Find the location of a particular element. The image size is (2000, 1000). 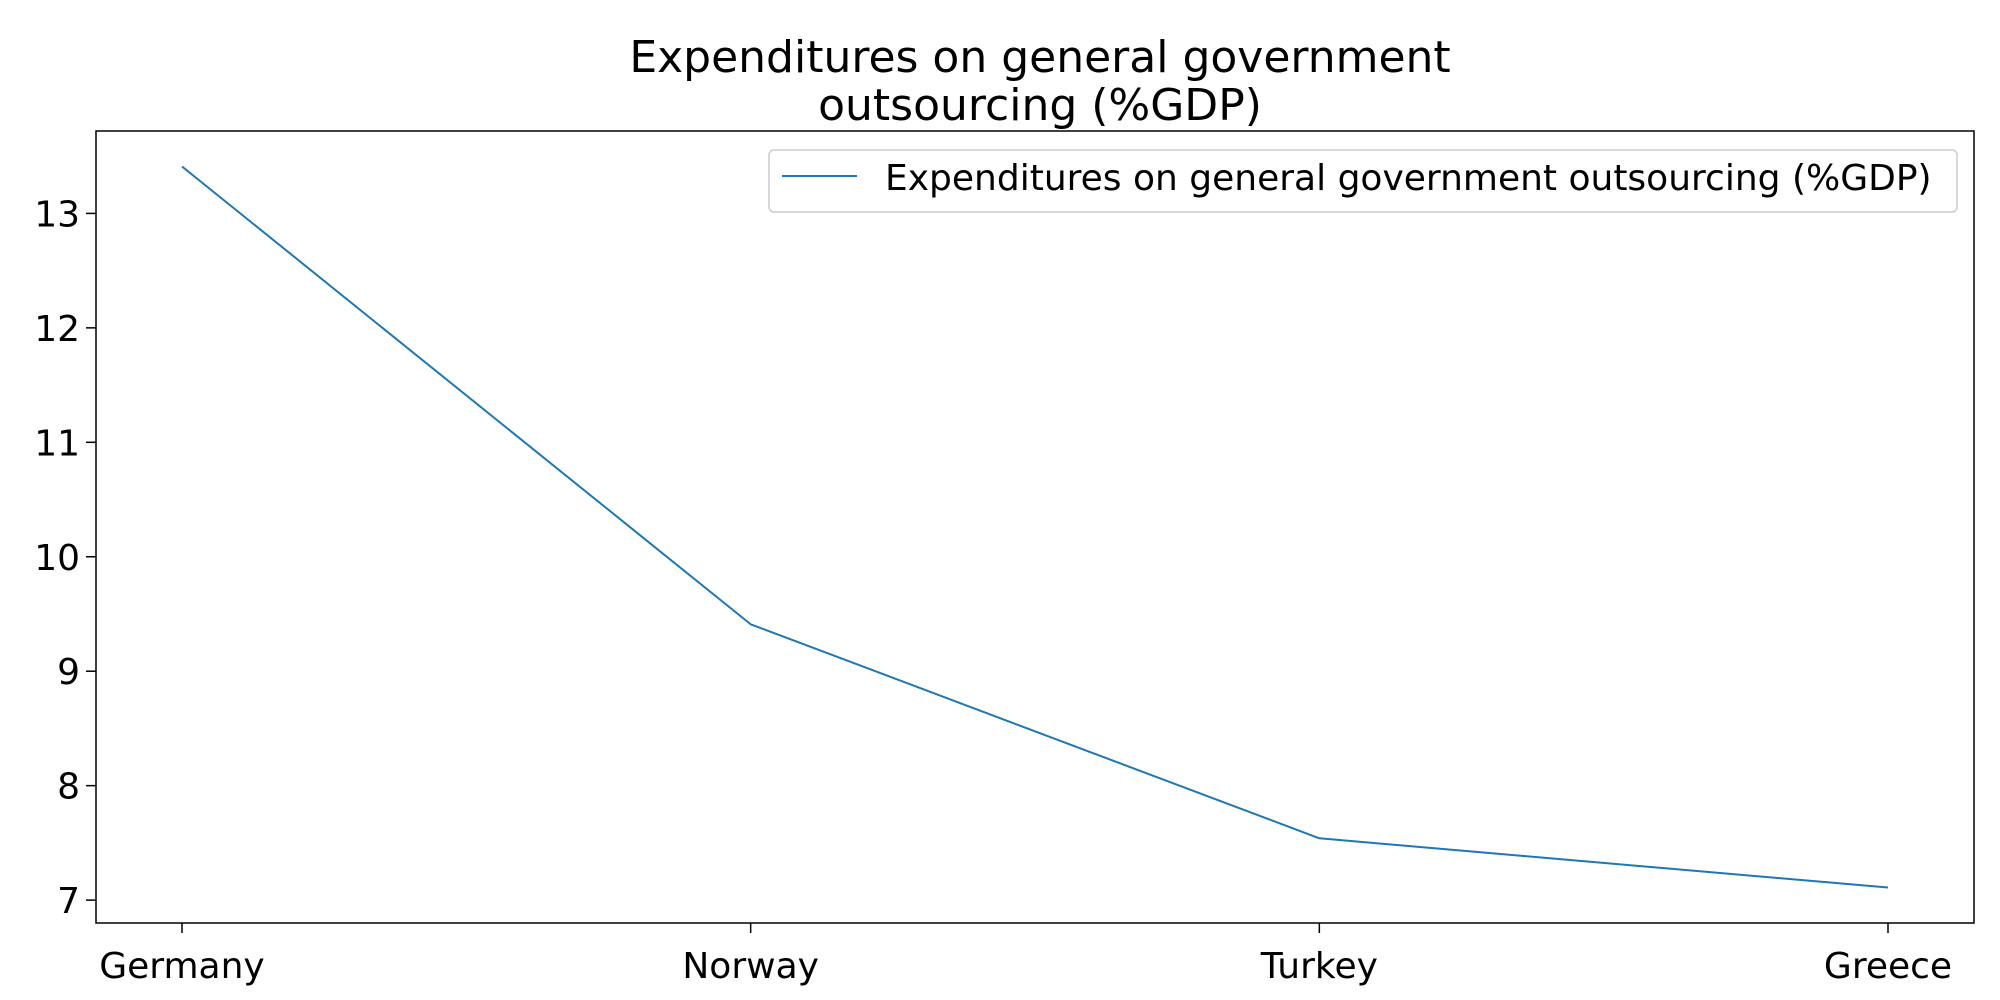

y-tick-label: 11 is located at coordinates (57, 443).